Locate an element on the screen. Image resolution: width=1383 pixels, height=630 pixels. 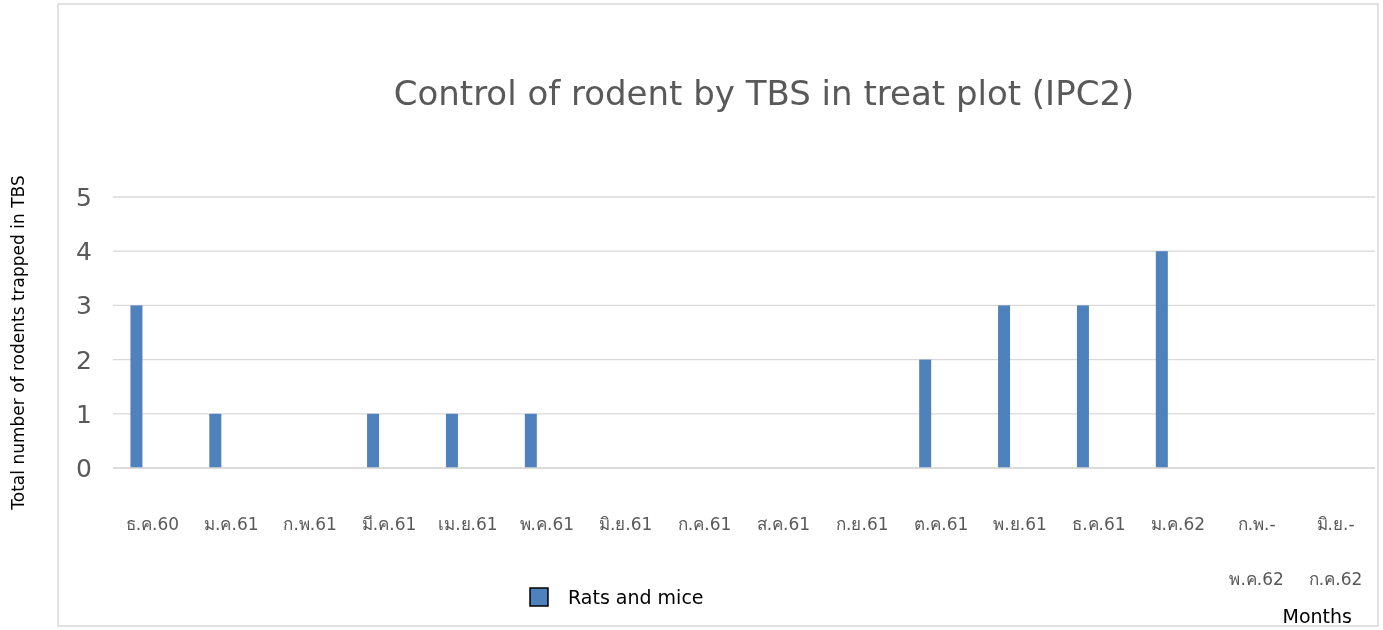
y-axis-title: Total number of rodents trapped in TBS is located at coordinates (18, 343).